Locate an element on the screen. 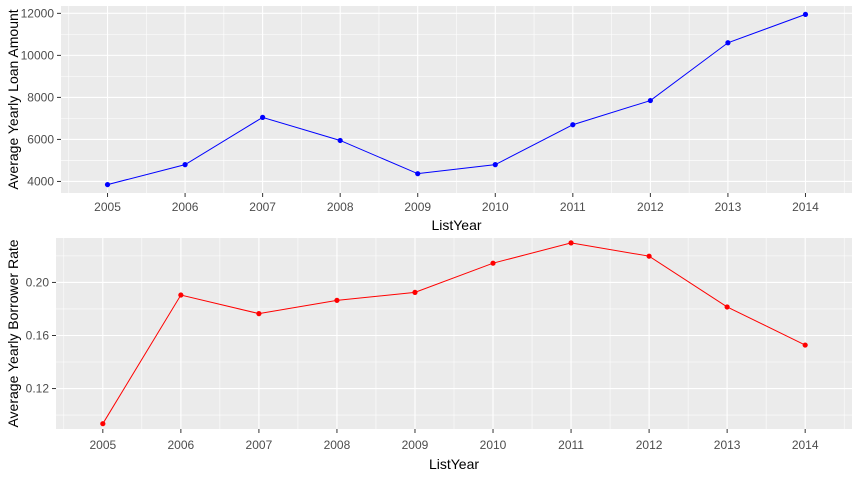  y-tick-label: 12000 is located at coordinates (38, 13).